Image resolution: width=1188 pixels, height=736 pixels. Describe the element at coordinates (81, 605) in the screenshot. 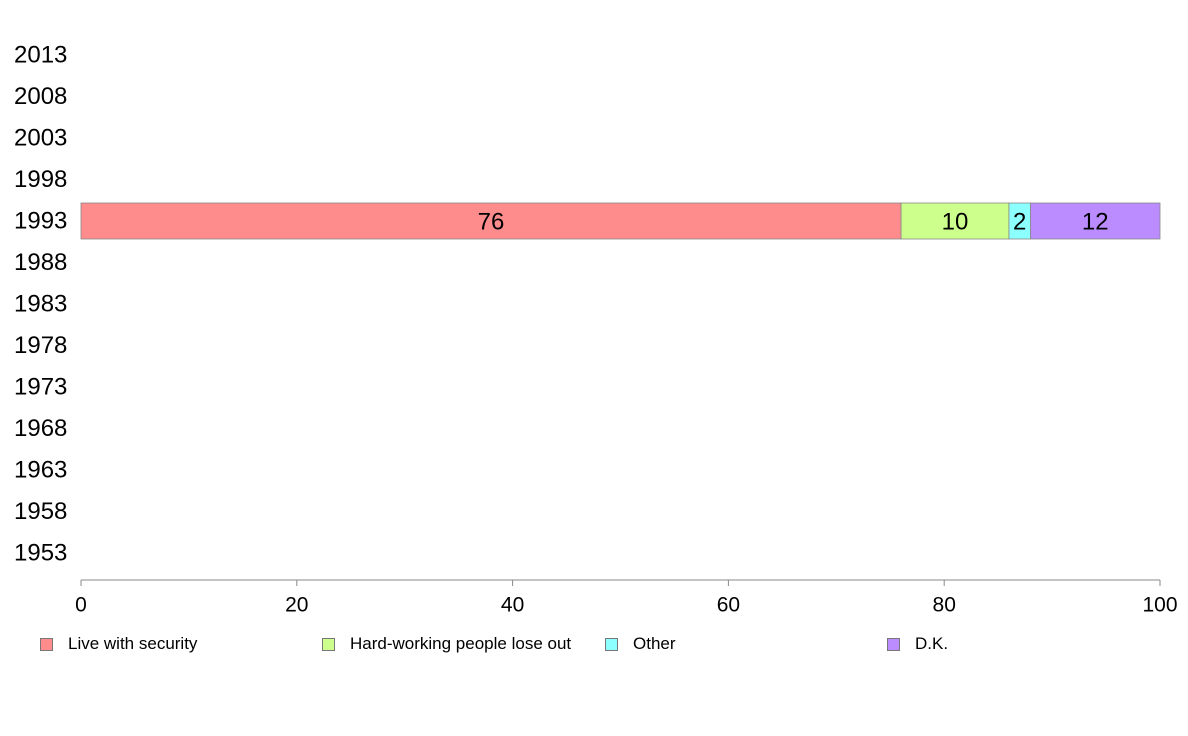

I see `x-tick-label: 0` at that location.